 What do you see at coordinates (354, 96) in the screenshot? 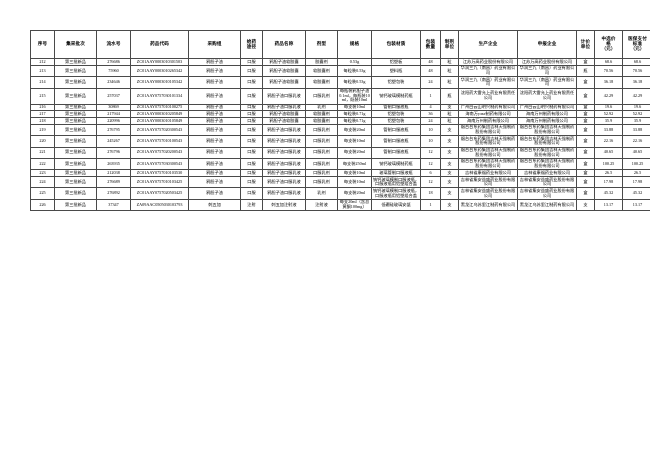
I see `cell-spec: 每瓶装鸦胆子油0.1ml，每瓶装10ml，既装10ml` at bounding box center [354, 96].